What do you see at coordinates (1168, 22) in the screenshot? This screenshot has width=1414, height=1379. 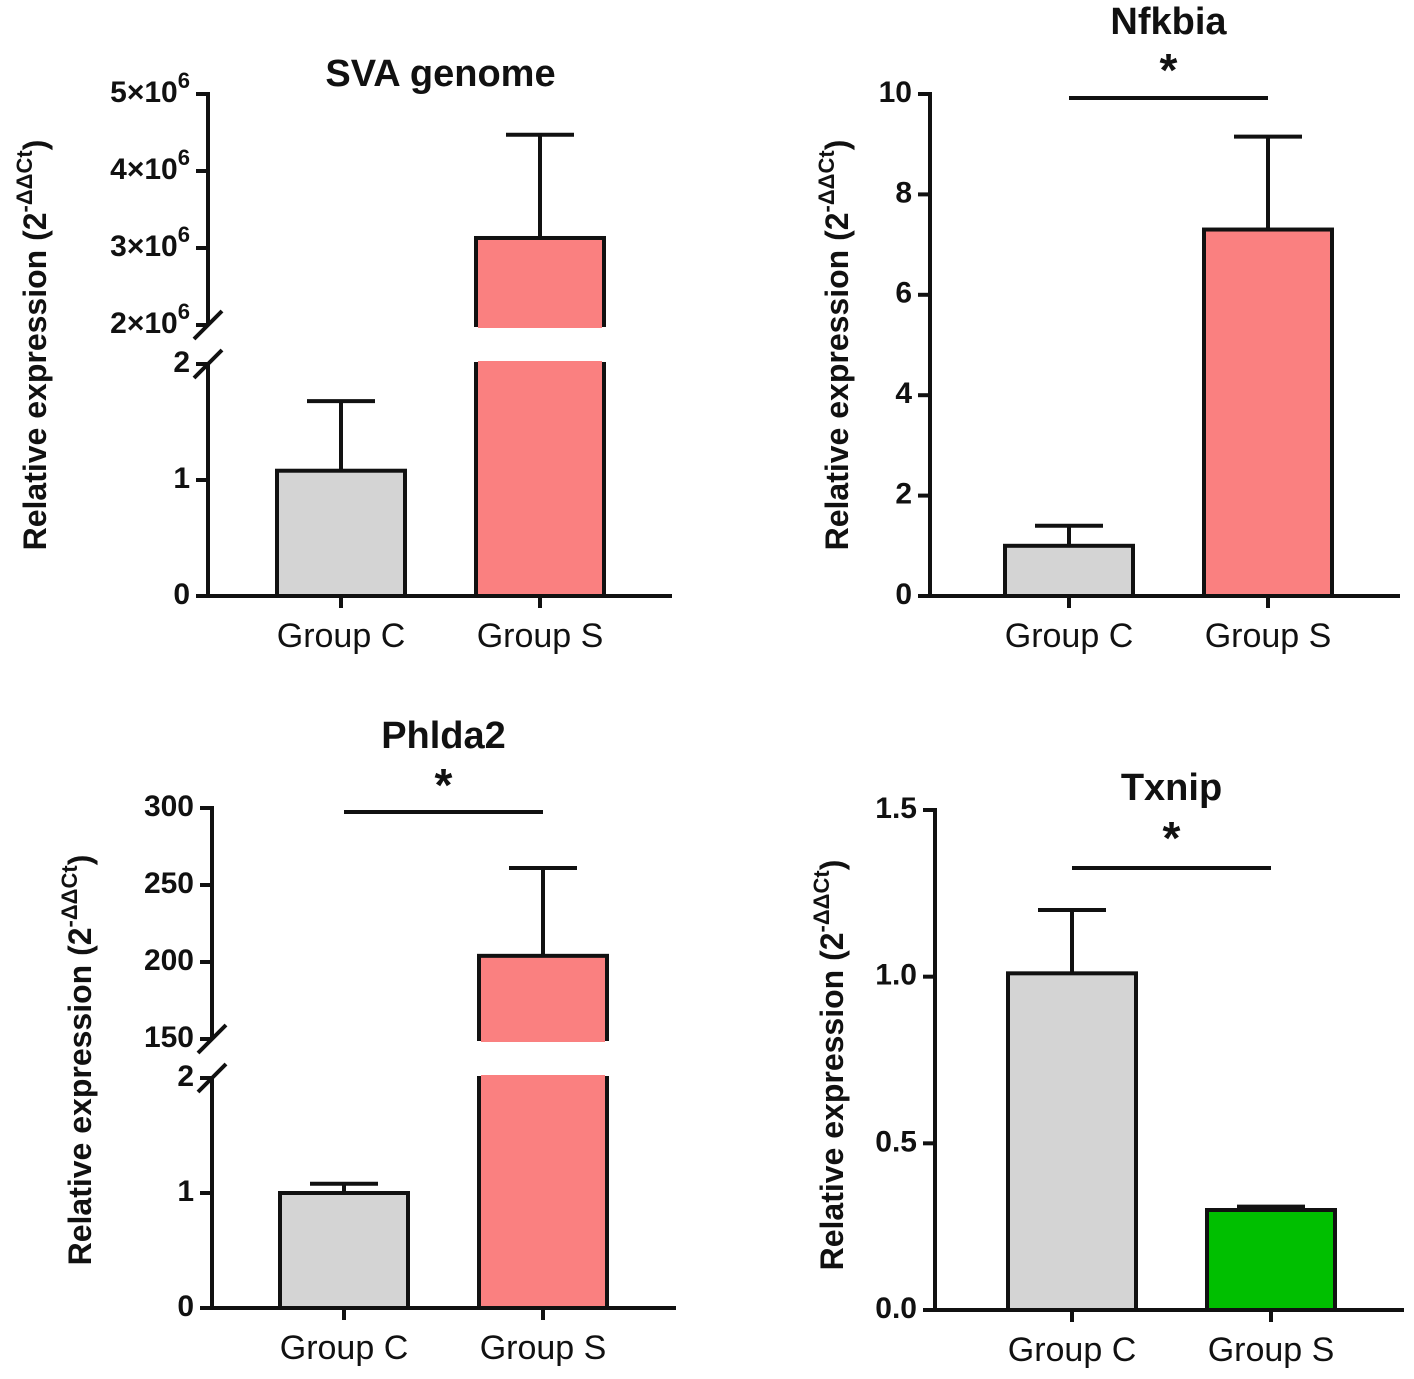 I see `chart-title: Nfkbia` at bounding box center [1168, 22].